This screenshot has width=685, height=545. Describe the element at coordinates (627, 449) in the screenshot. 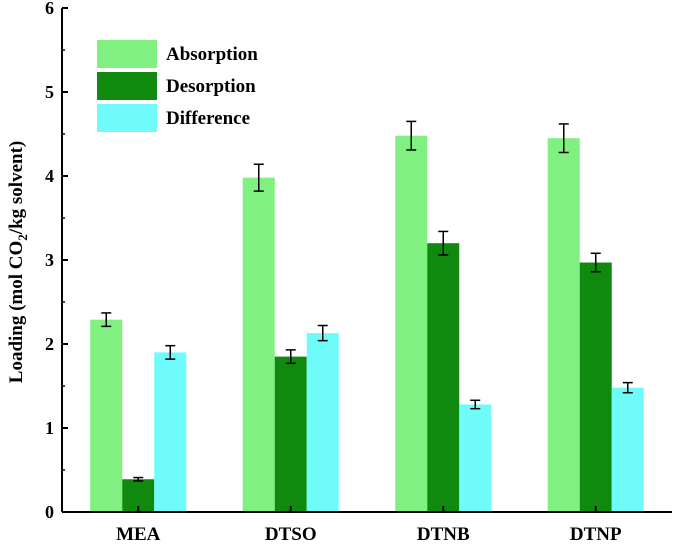

I see `bar-difference-dtnp` at that location.